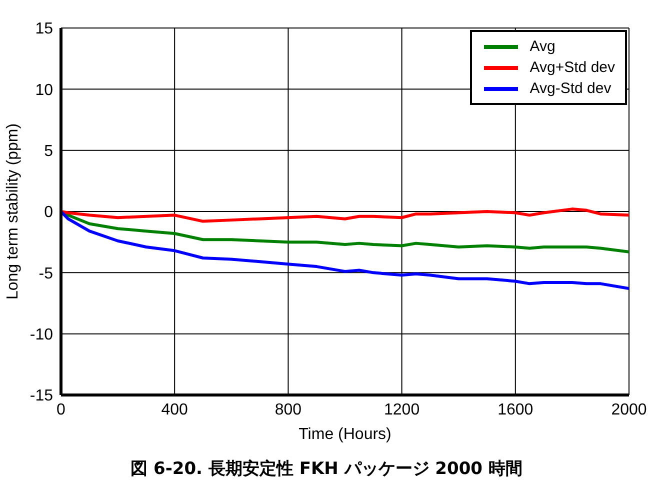 The height and width of the screenshot is (491, 653). I want to click on x-tick-label: 800, so click(288, 409).